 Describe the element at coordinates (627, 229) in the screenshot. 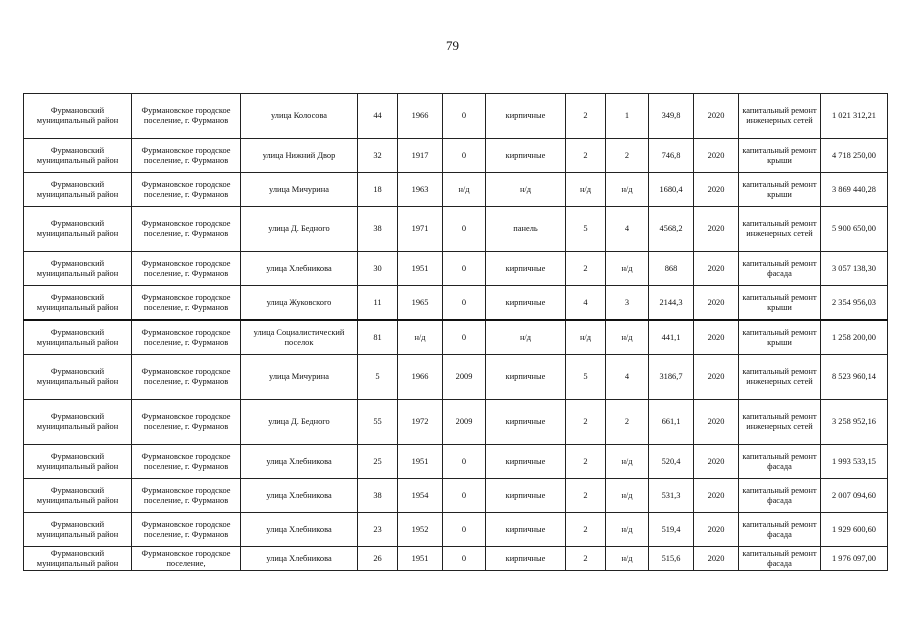

I see `entrances-cell: 4` at that location.